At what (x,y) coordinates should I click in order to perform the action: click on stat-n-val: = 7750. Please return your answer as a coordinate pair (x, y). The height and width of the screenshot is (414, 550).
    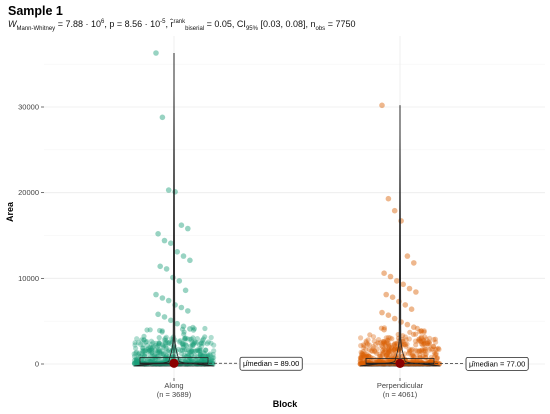
    Looking at the image, I should click on (340, 24).